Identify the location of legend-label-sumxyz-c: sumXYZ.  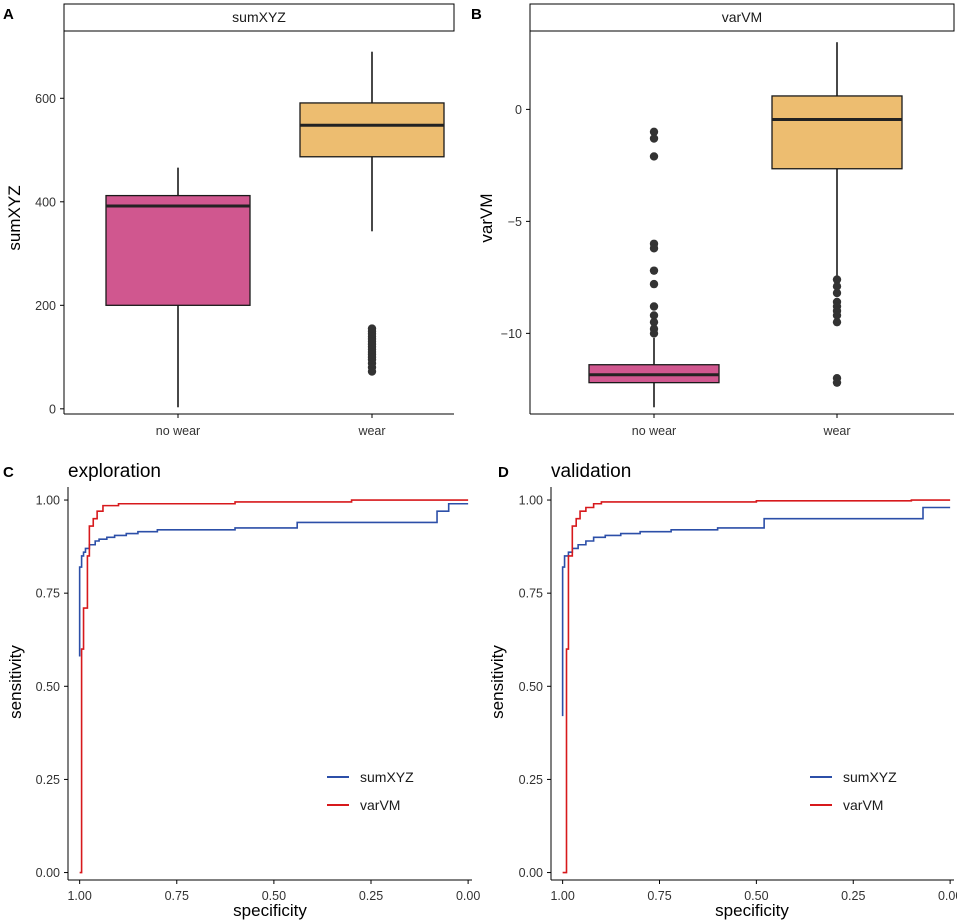
(387, 777).